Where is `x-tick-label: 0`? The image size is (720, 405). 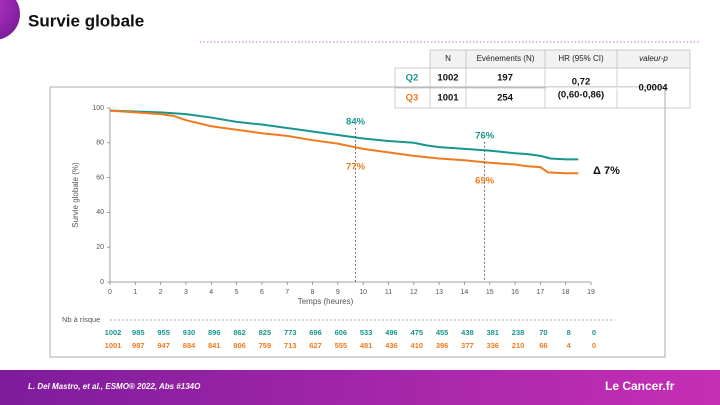
x-tick-label: 0 is located at coordinates (110, 292).